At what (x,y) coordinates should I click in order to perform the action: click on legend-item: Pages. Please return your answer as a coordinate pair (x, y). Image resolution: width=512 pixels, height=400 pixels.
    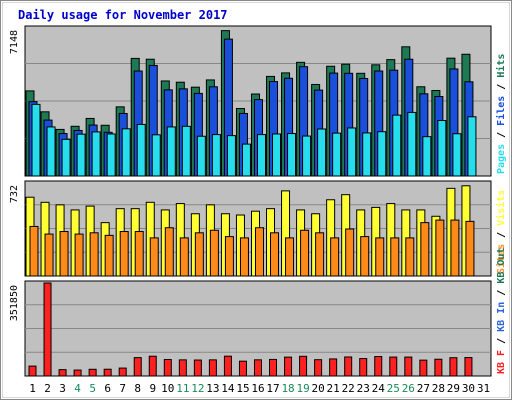
    Looking at the image, I should click on (501, 159).